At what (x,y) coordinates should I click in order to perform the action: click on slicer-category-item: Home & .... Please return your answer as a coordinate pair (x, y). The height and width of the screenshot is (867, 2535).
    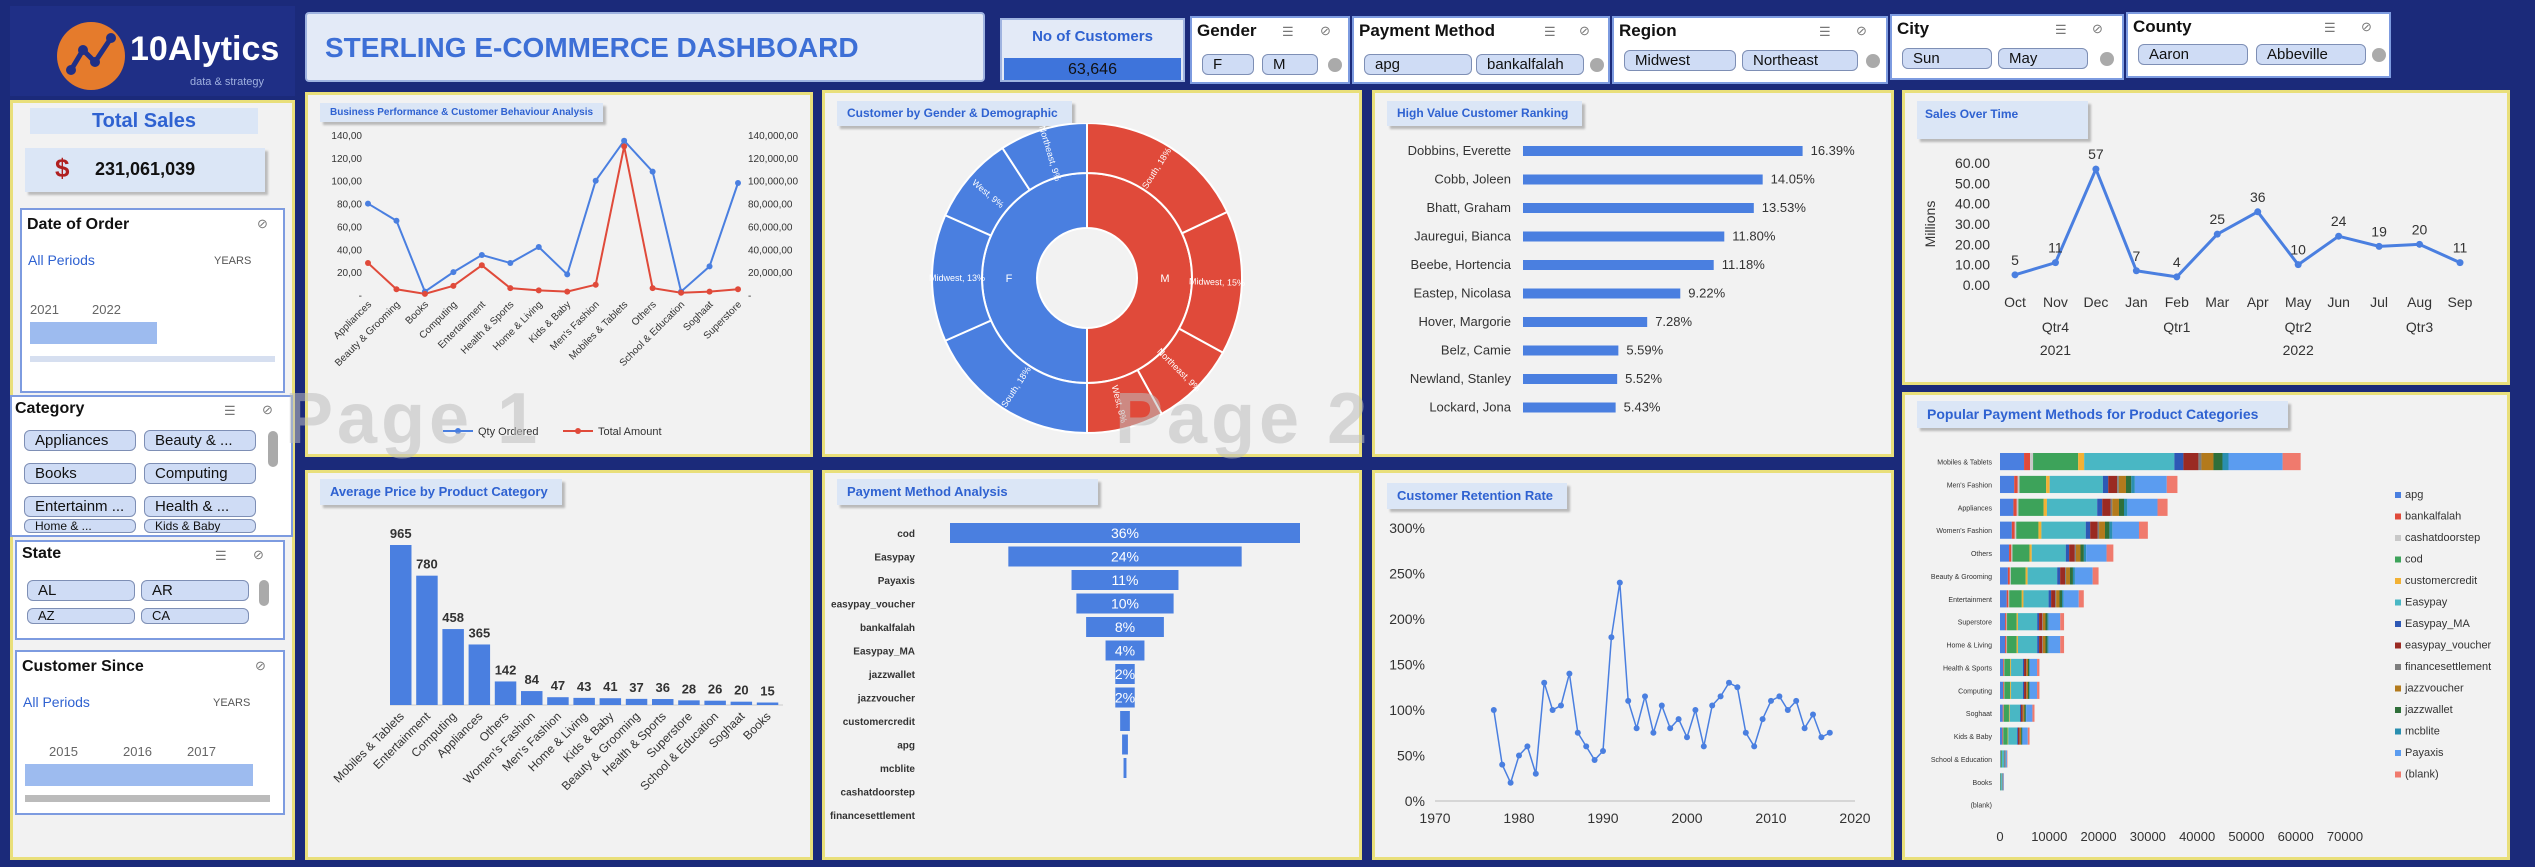
    Looking at the image, I should click on (80, 526).